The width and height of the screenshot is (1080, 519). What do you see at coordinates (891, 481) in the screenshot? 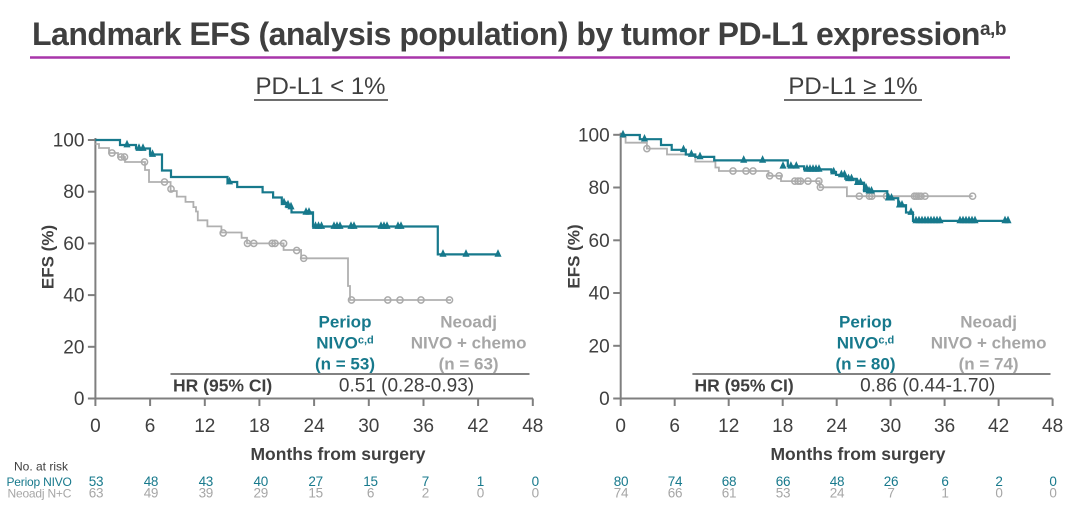
I see `svg-text: 26` at bounding box center [891, 481].